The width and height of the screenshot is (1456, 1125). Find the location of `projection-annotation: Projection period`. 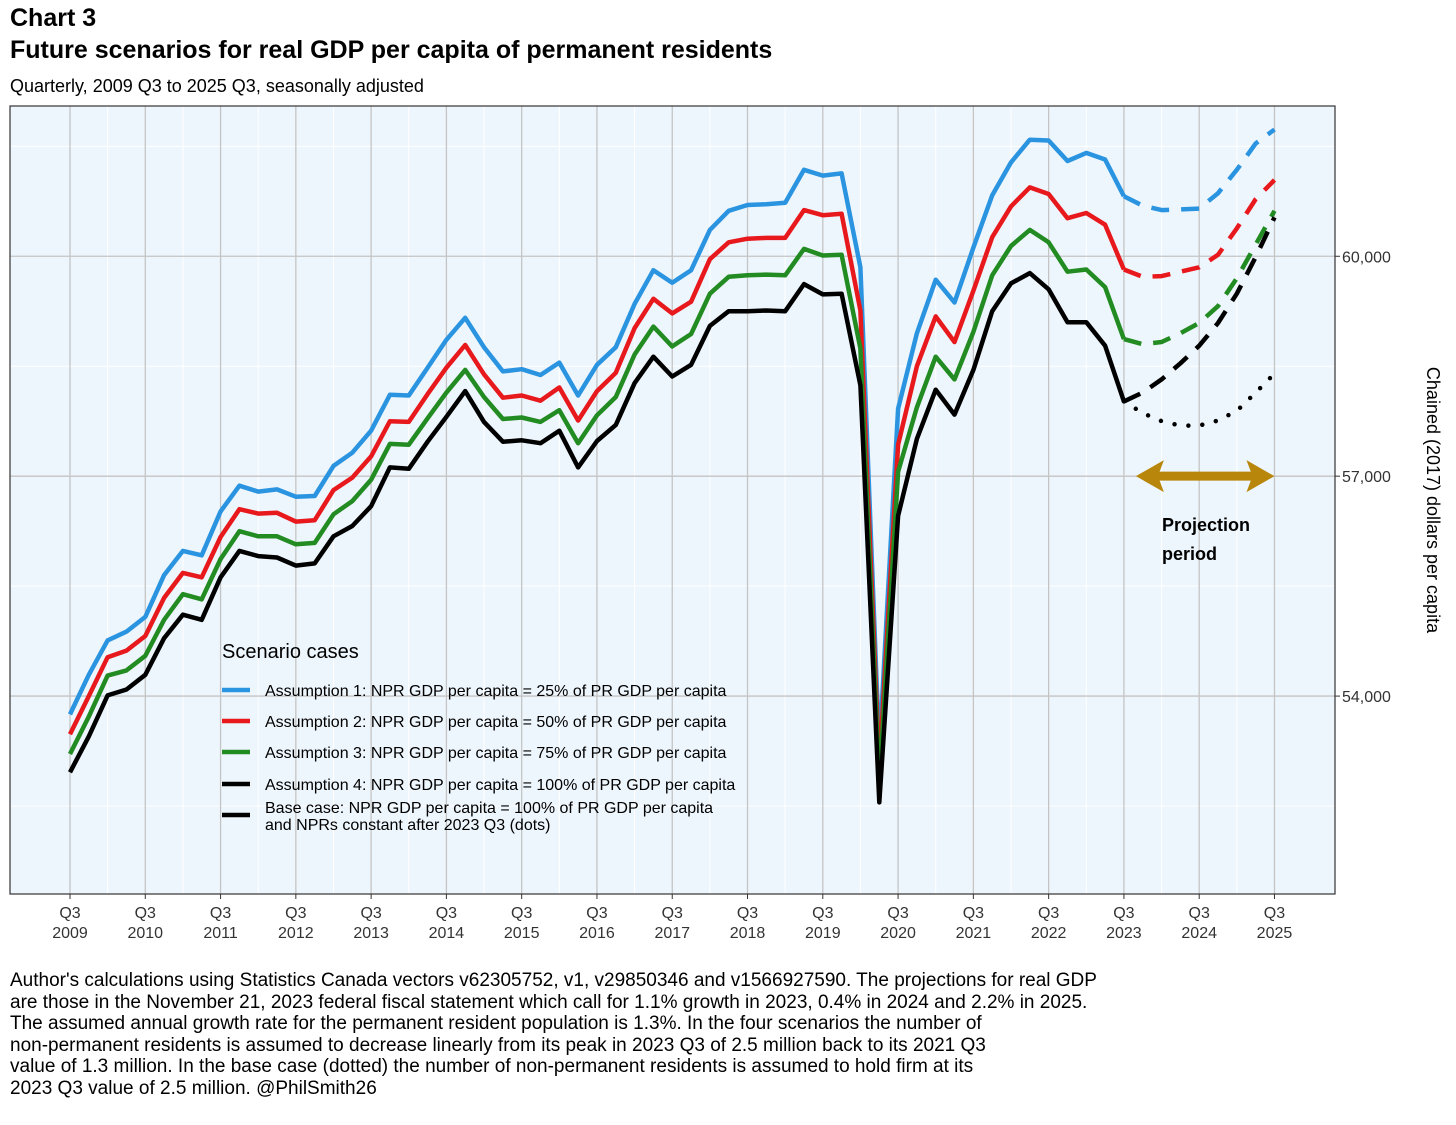

projection-annotation: Projection period is located at coordinates (1205, 512).